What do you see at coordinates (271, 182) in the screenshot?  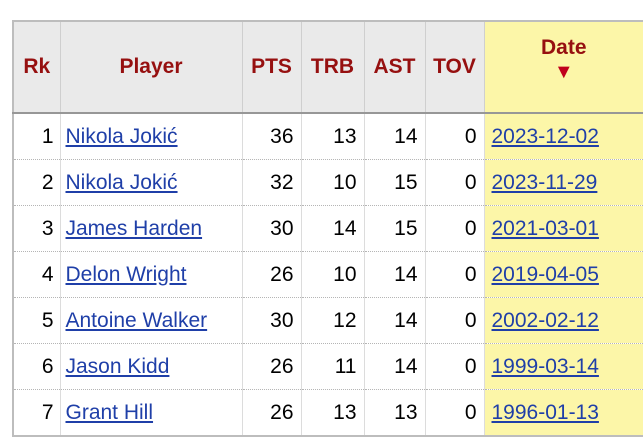 I see `pts-cell: 32` at bounding box center [271, 182].